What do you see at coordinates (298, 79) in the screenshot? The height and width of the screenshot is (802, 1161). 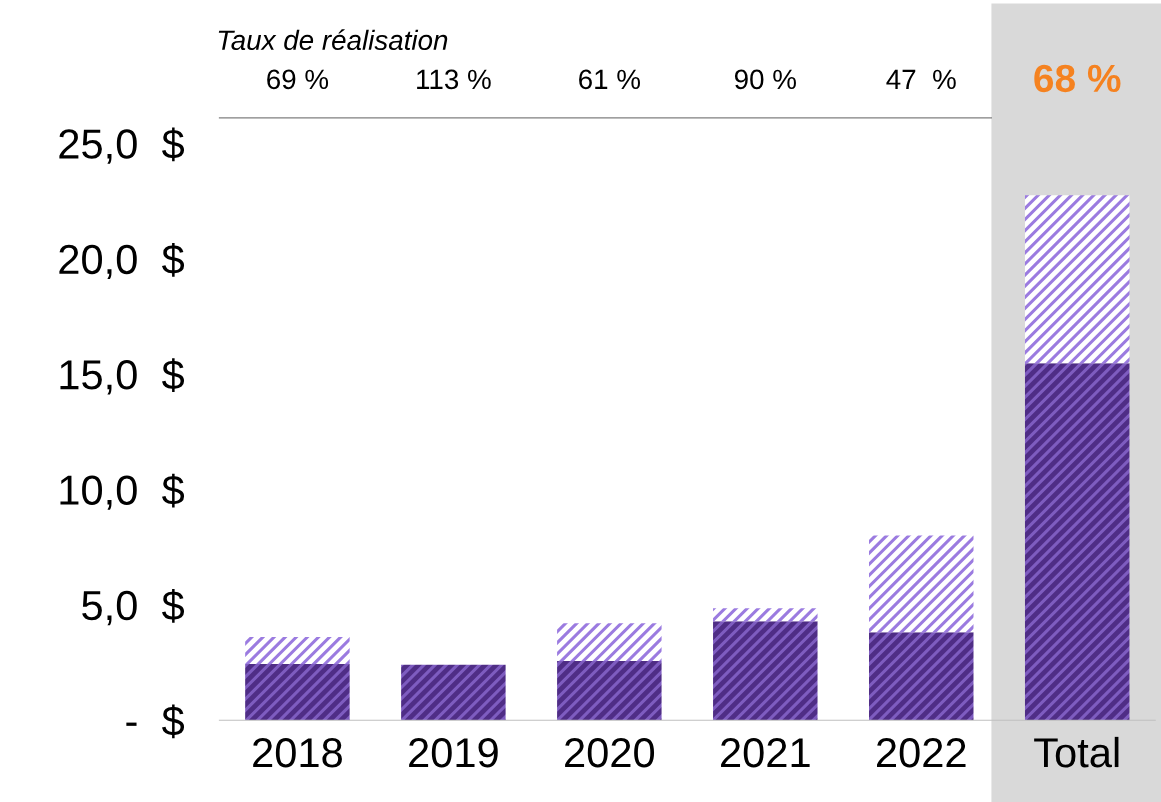 I see `text: 69 %` at bounding box center [298, 79].